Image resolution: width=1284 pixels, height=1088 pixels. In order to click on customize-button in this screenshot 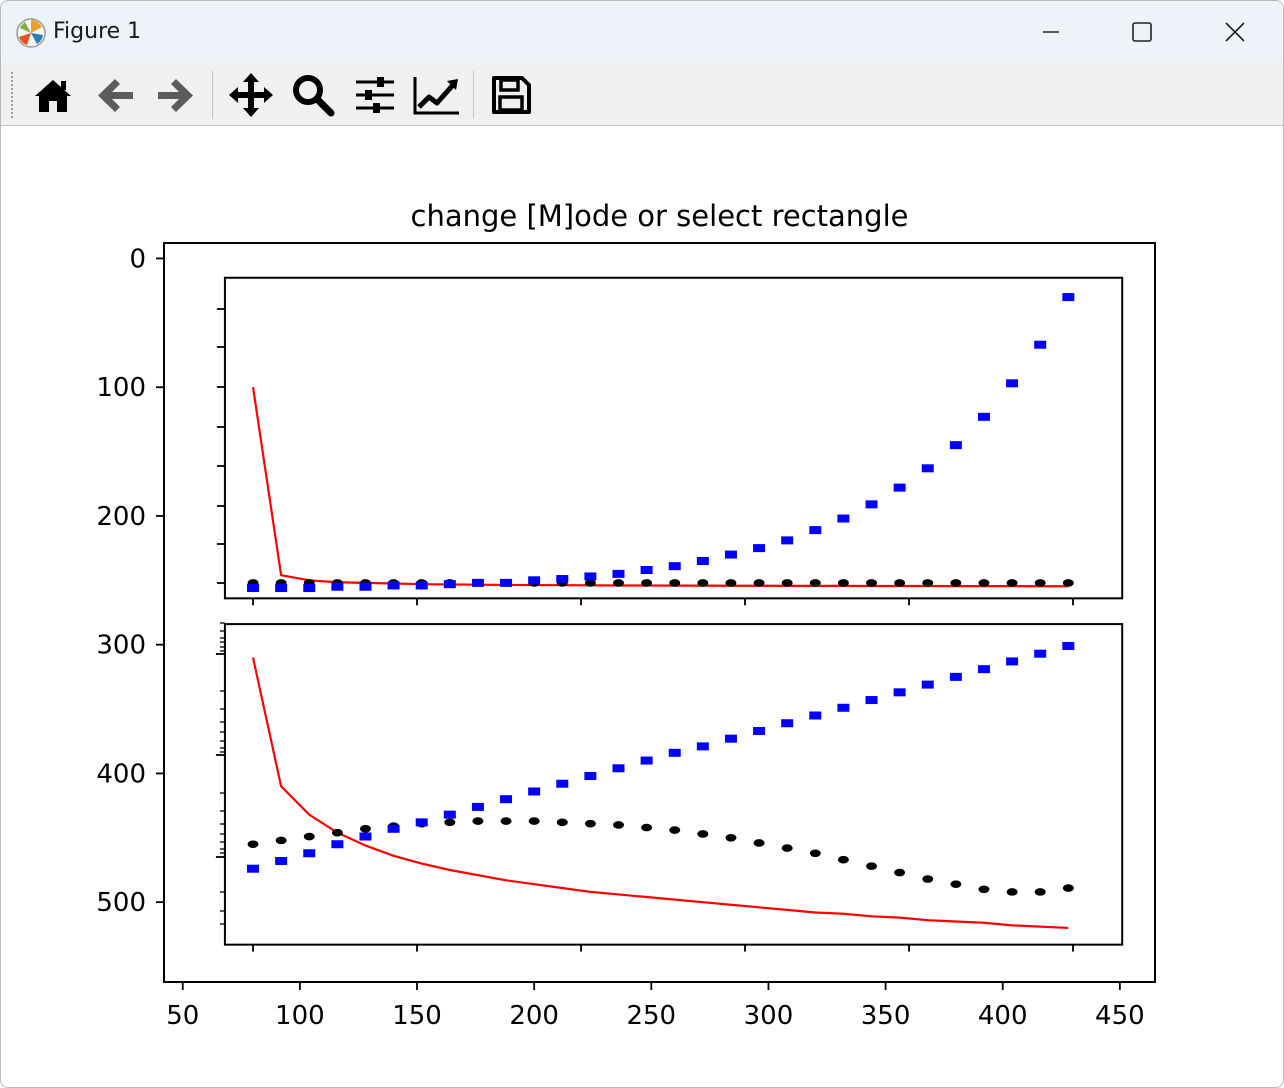, I will do `click(437, 95)`.